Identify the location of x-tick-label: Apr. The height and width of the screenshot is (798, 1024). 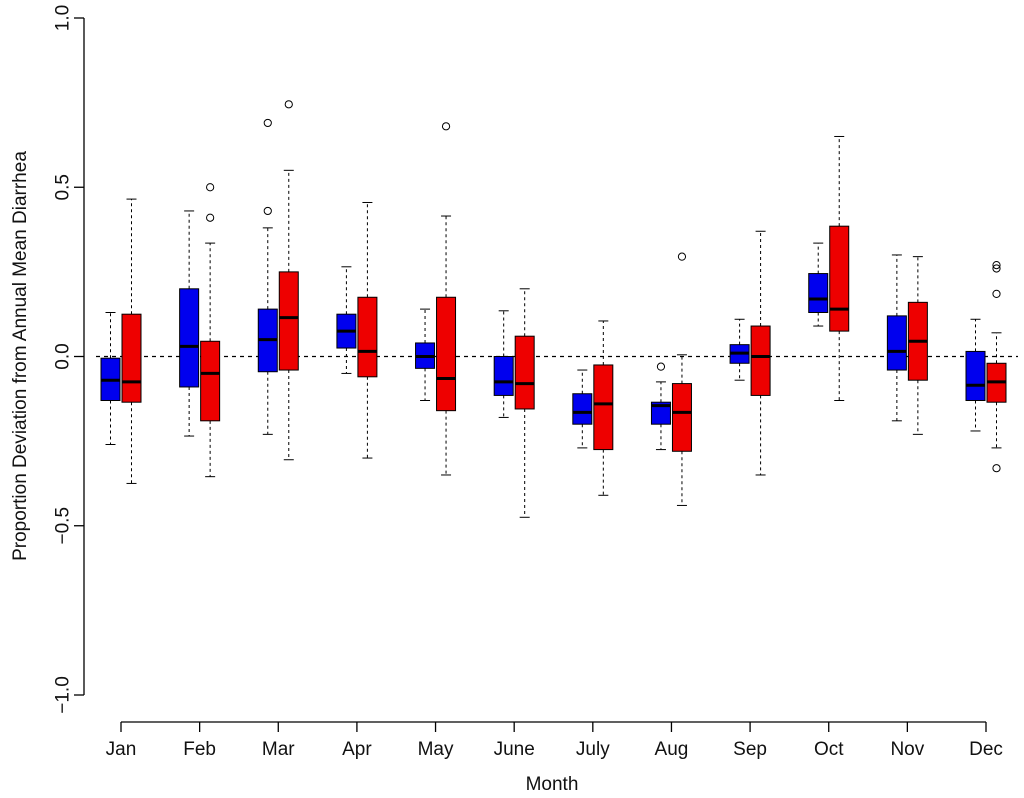
(357, 749).